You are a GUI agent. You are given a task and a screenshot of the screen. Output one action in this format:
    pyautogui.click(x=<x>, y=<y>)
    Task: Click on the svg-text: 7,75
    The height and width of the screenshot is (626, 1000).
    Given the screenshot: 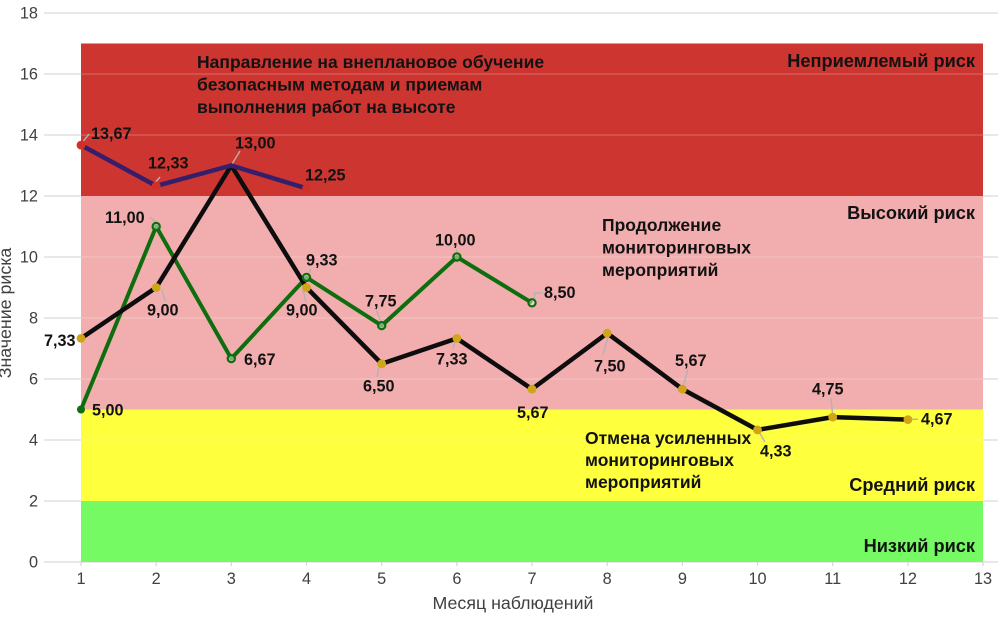 What is the action you would take?
    pyautogui.click(x=381, y=302)
    